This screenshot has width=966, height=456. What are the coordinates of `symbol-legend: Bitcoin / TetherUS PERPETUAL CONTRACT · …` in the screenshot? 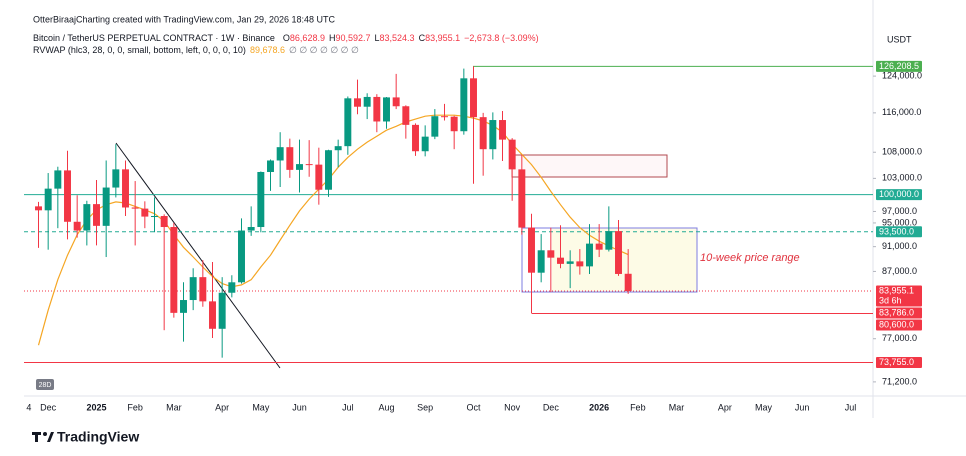 It's located at (286, 38).